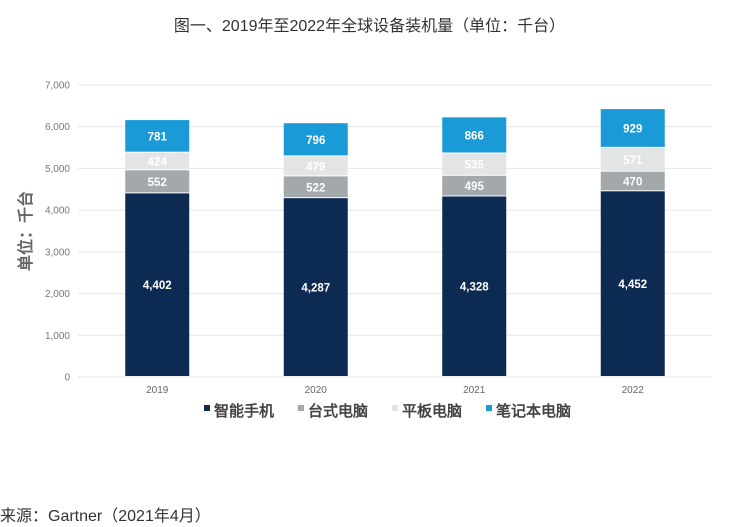 This screenshot has width=739, height=527. Describe the element at coordinates (338, 411) in the screenshot. I see `legend-label: 台式电脑` at that location.